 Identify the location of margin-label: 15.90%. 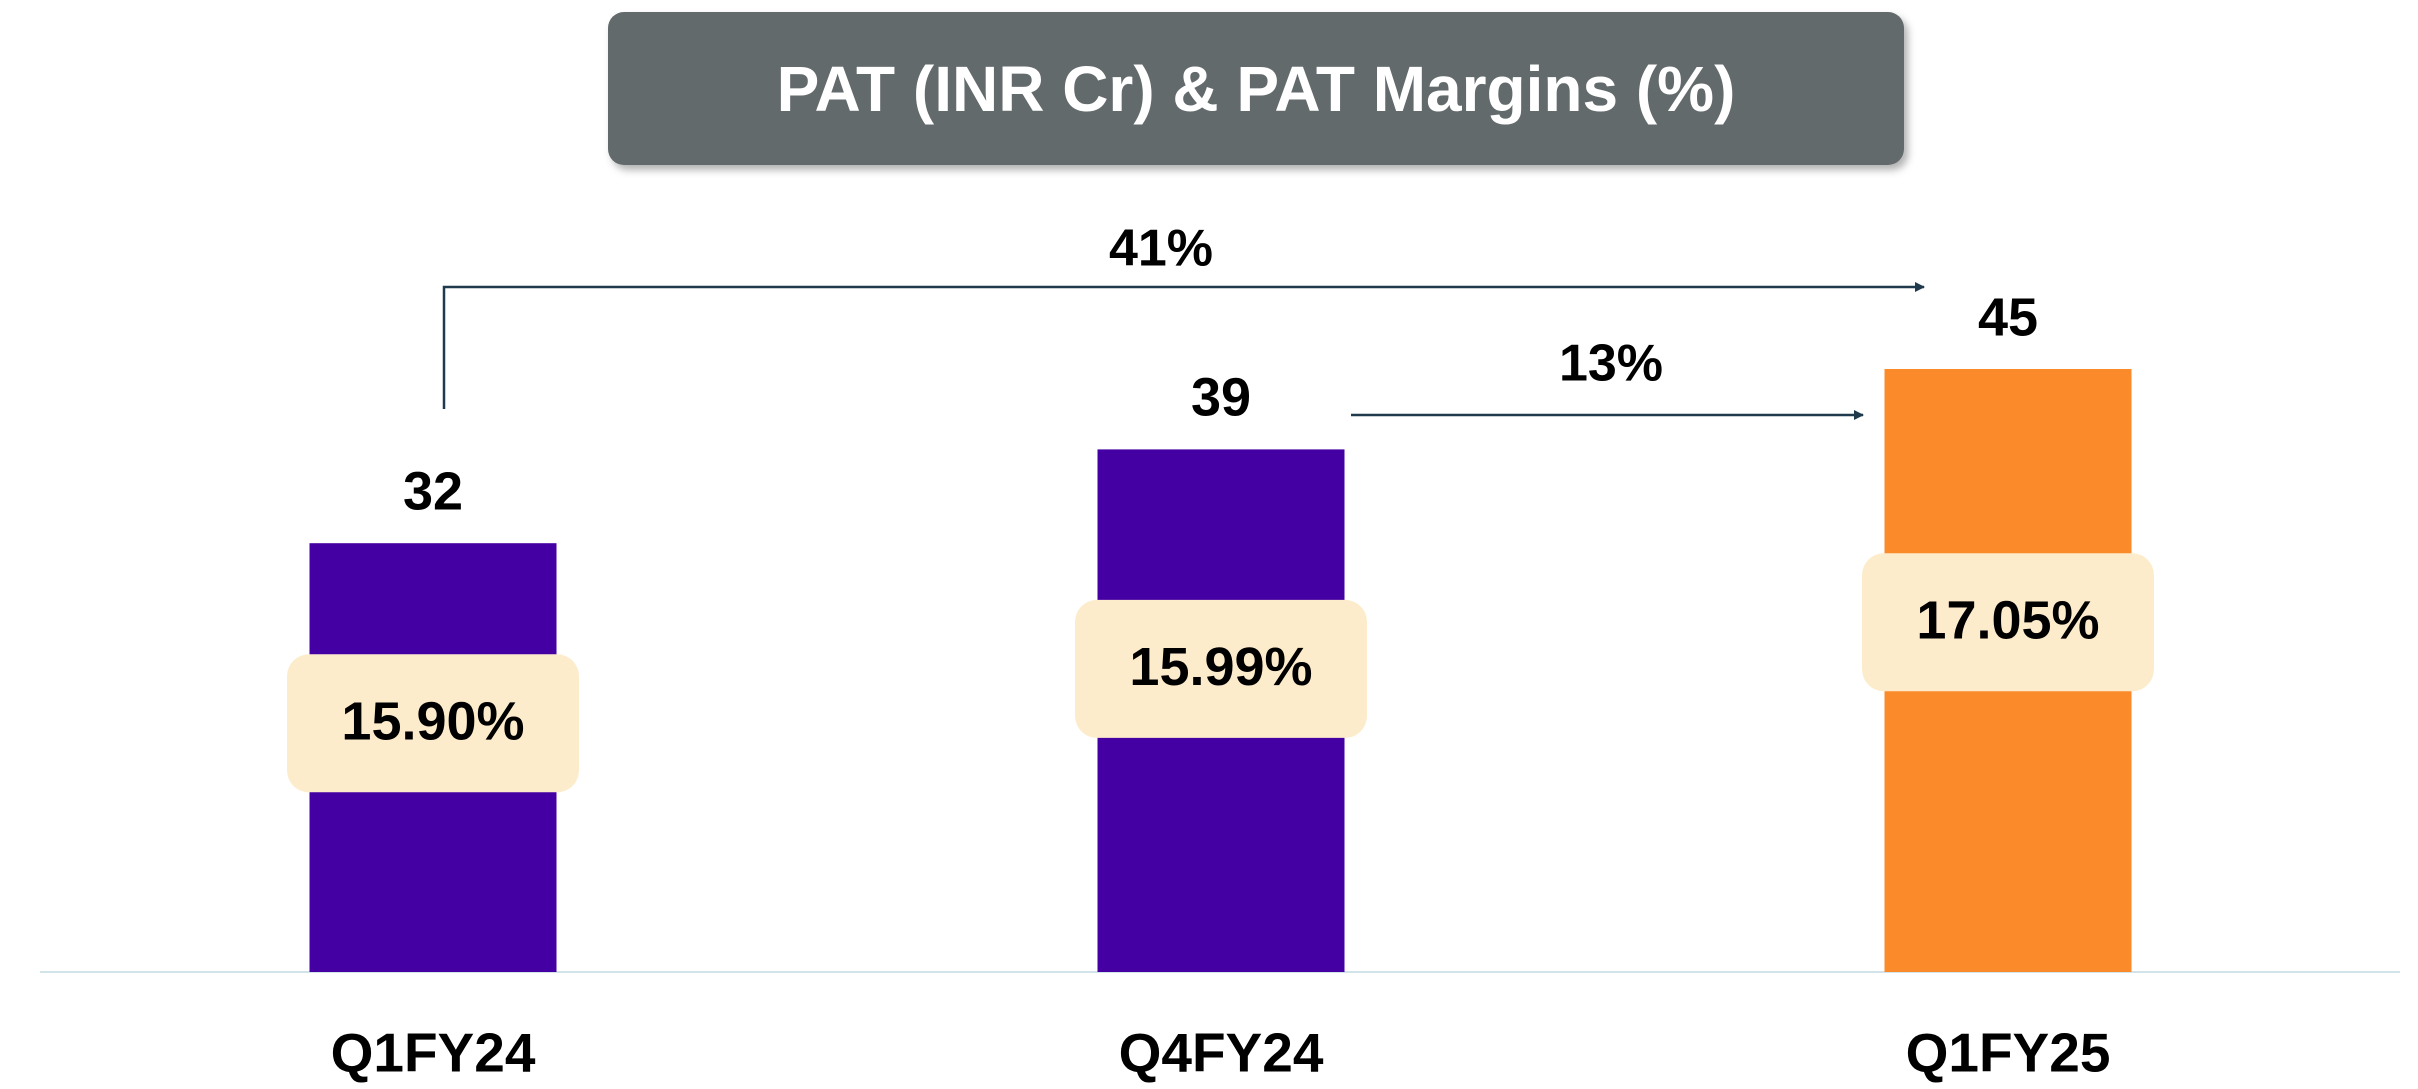
(432, 722).